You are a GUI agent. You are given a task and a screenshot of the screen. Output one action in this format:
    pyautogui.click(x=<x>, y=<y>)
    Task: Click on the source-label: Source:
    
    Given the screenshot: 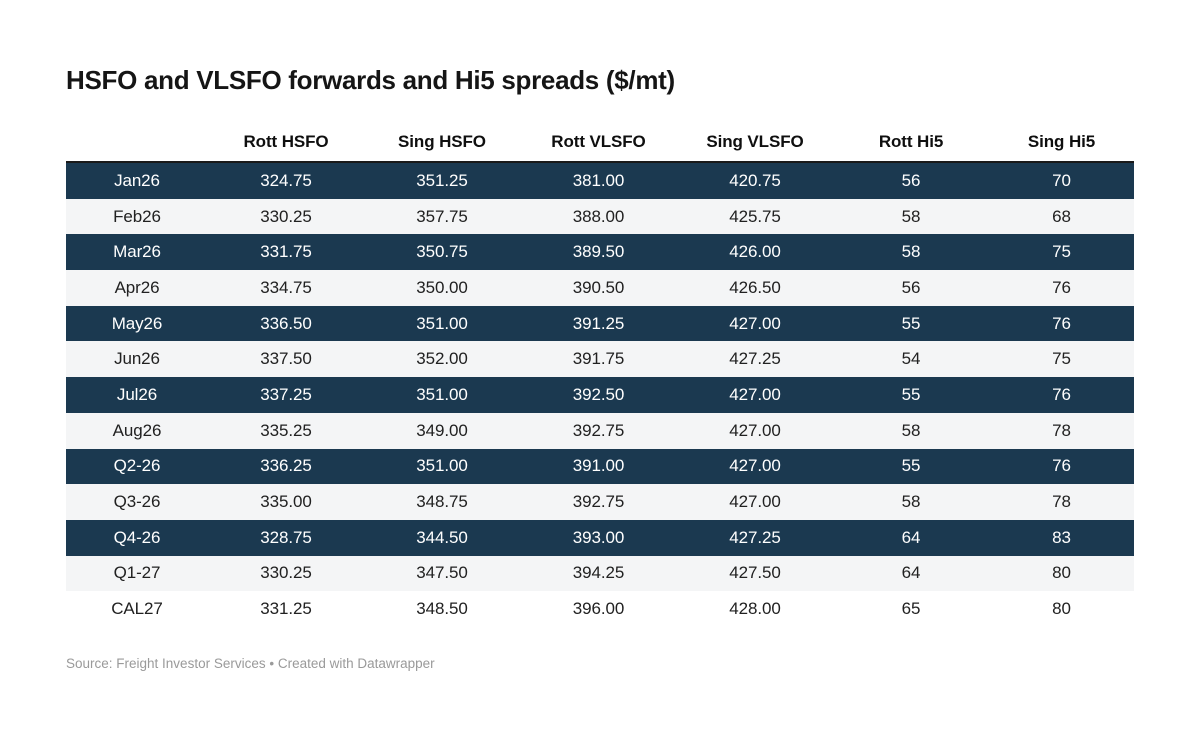 What is the action you would take?
    pyautogui.click(x=91, y=663)
    